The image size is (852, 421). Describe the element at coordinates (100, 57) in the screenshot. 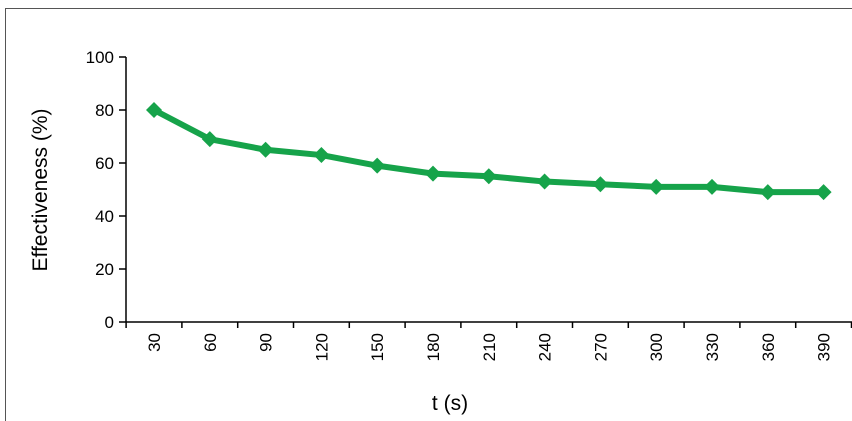

I see `y-tick-label: 100` at that location.